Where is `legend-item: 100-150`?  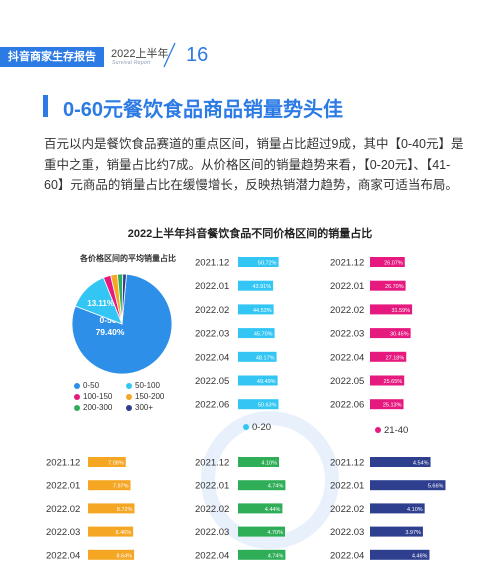 legend-item: 100-150 is located at coordinates (100, 396).